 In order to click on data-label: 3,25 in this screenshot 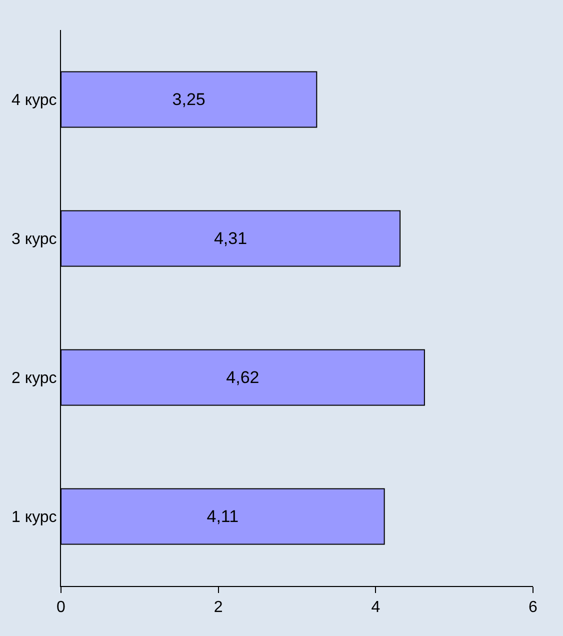, I will do `click(189, 99)`.